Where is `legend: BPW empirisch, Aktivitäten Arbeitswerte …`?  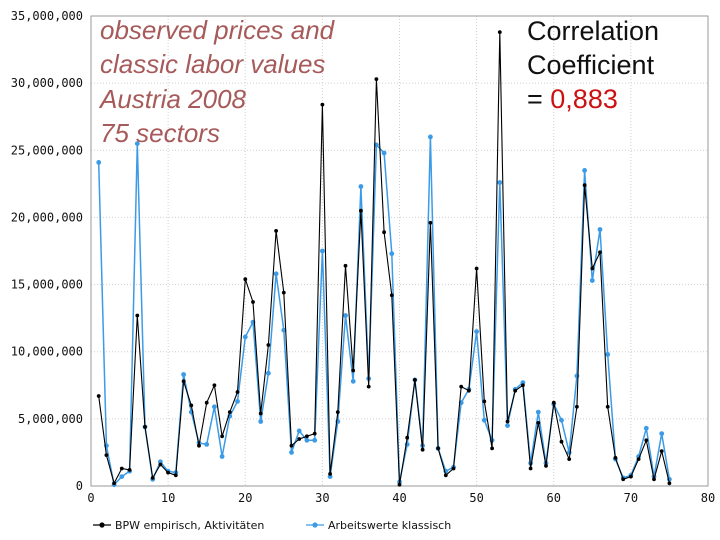
legend: BPW empirisch, Aktivitäten Arbeitswerte … is located at coordinates (272, 525).